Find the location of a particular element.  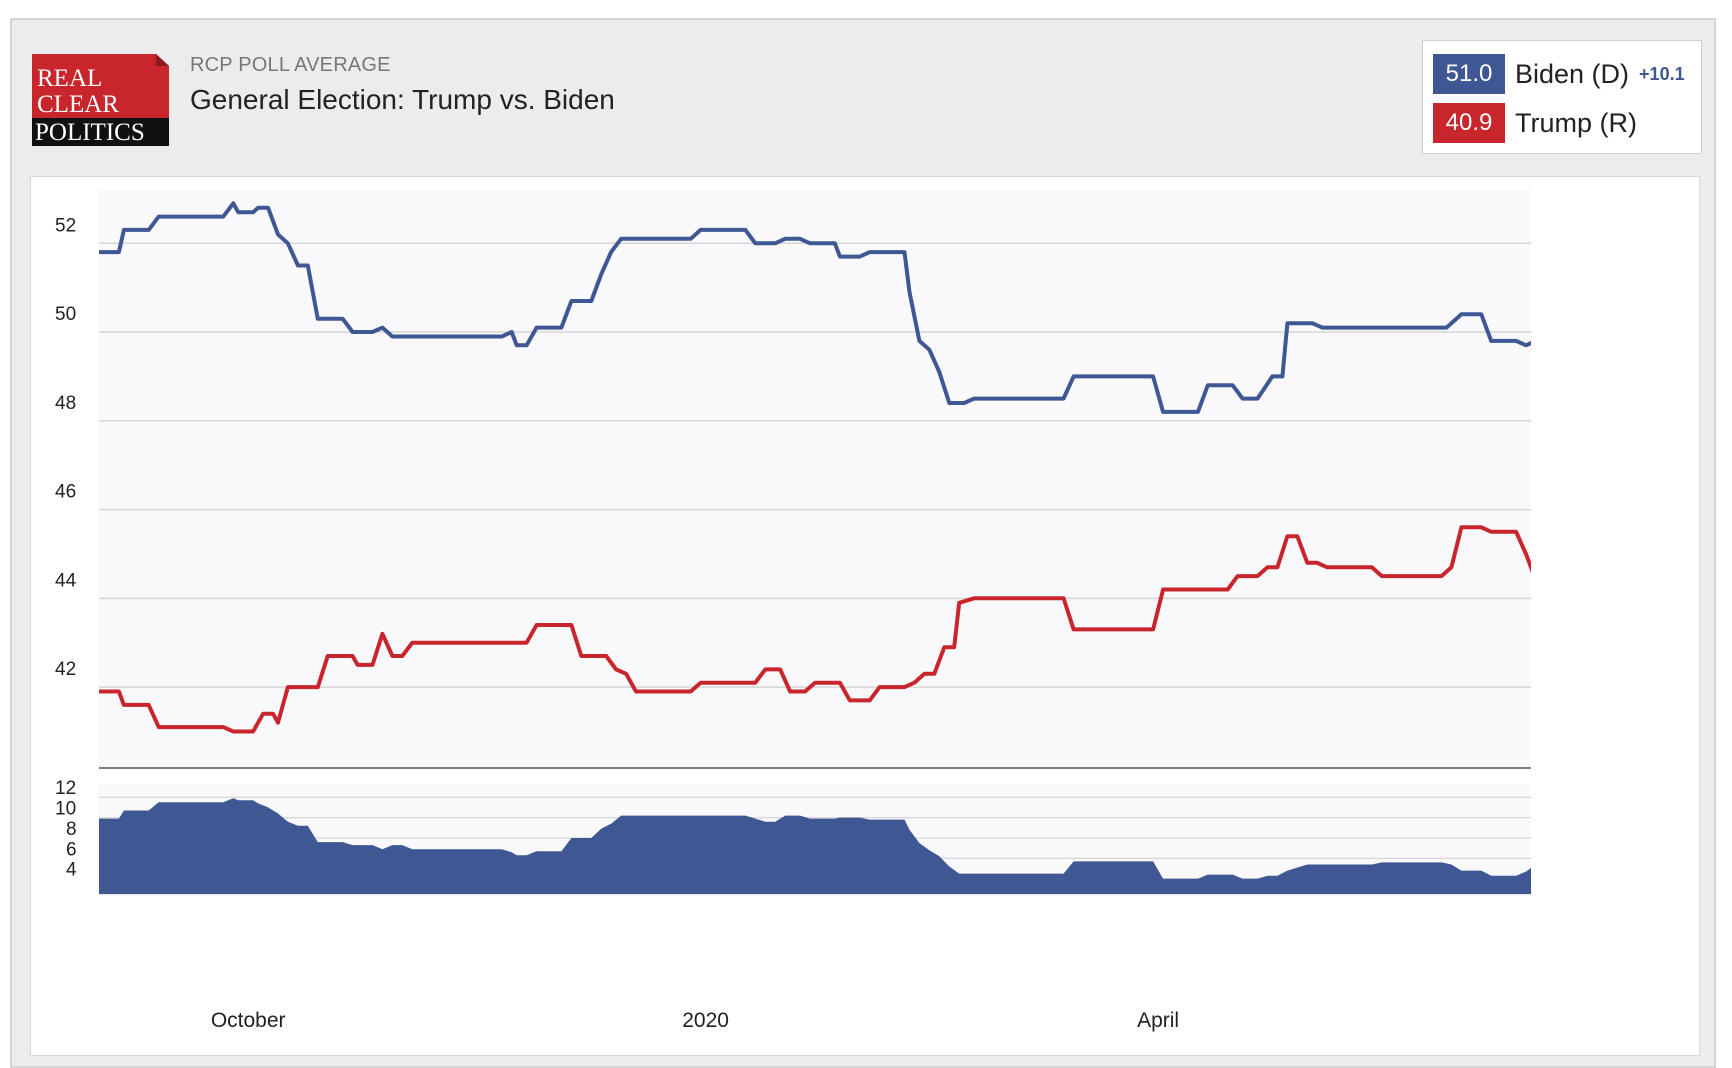

real-clear-politics-logo: REAL CLEAR POLITICS is located at coordinates (100, 100).